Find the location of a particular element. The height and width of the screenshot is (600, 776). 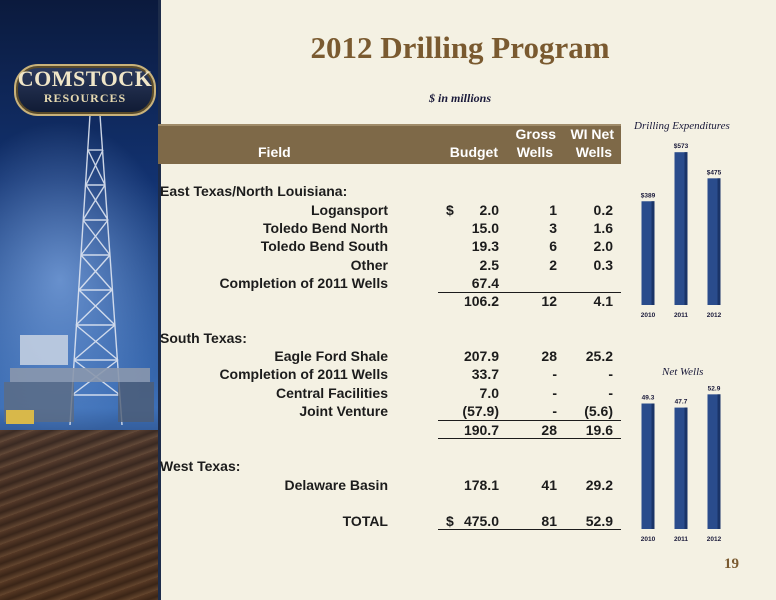

ground-area is located at coordinates (79, 515).